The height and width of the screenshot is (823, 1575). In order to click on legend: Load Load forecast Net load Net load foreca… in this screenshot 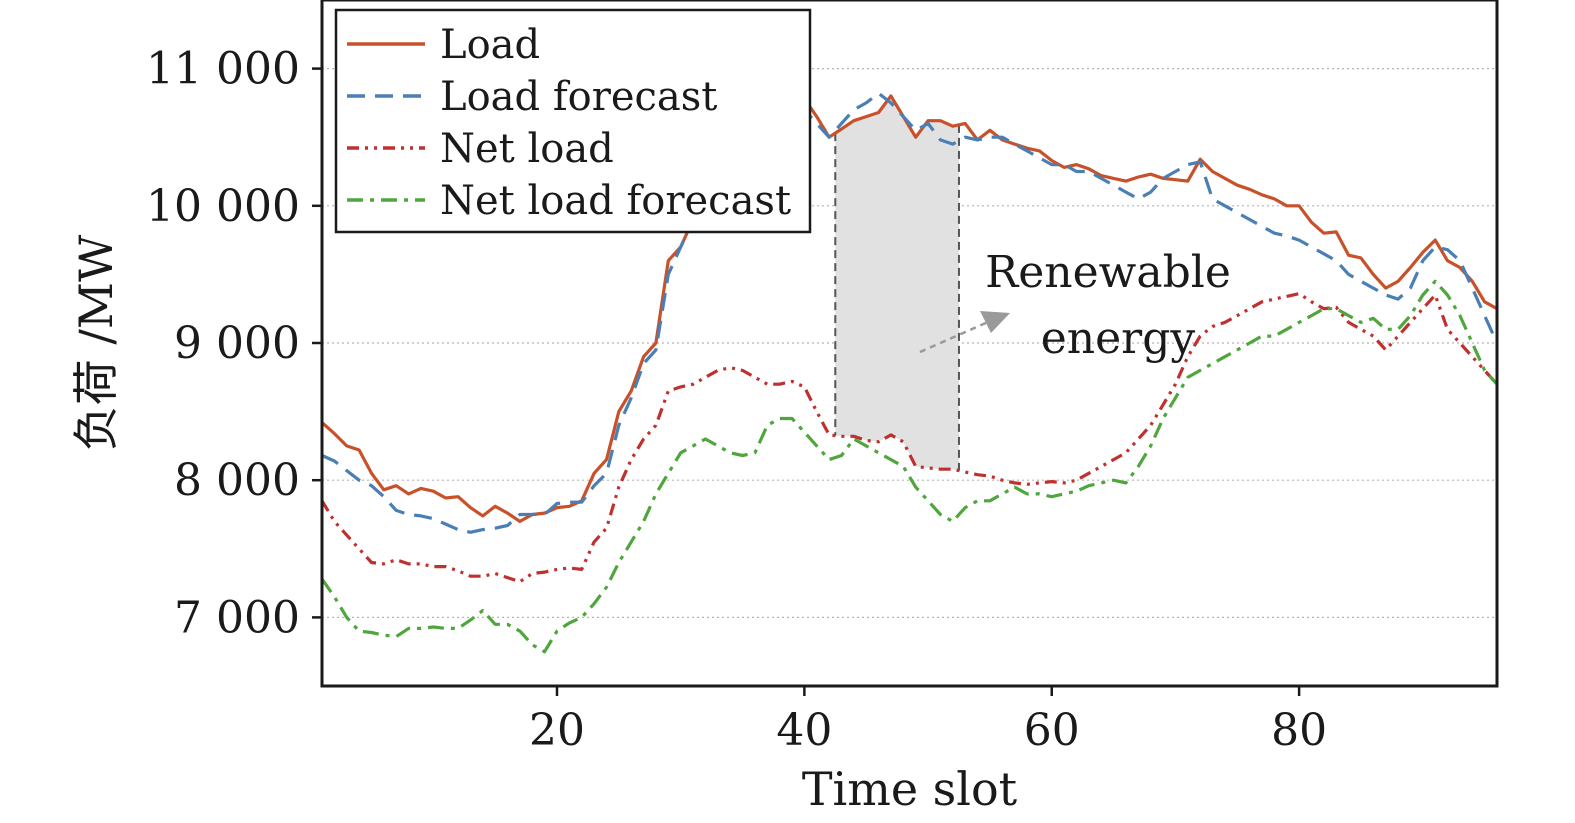, I will do `click(573, 121)`.